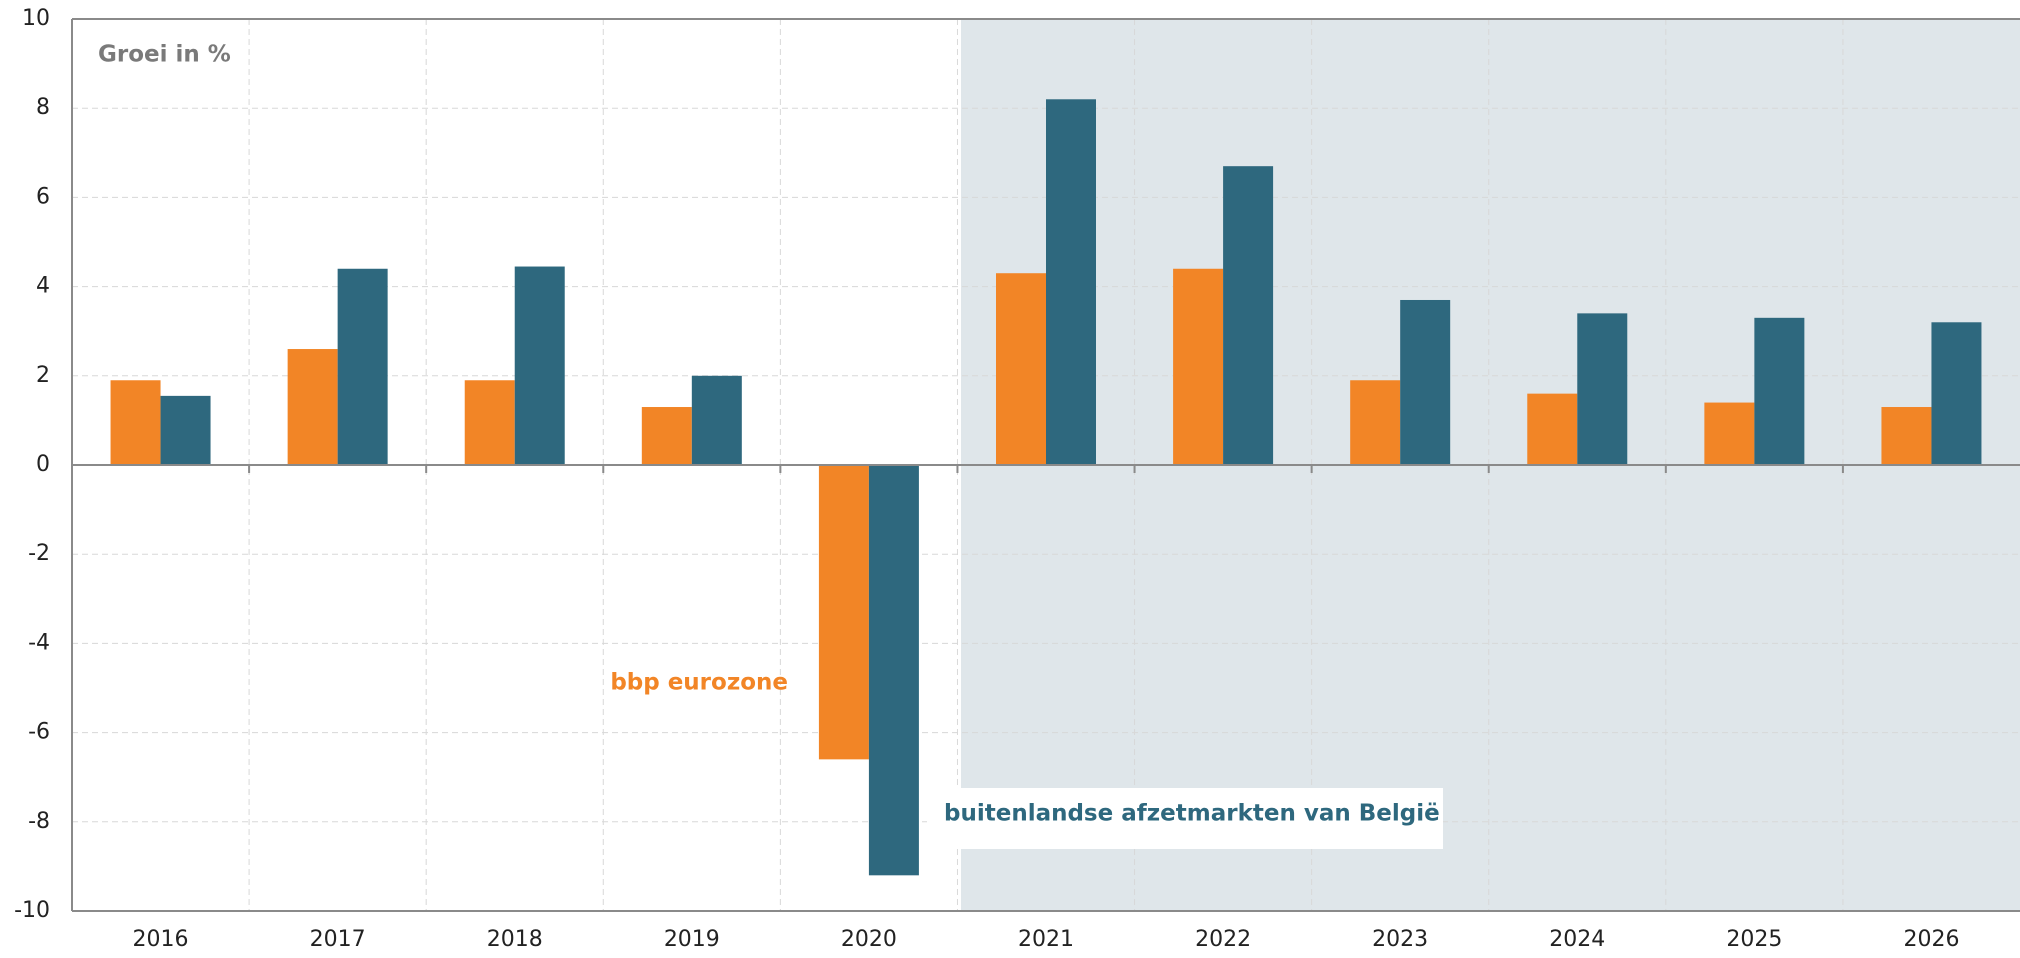 This screenshot has width=2020, height=958. Describe the element at coordinates (39, 732) in the screenshot. I see `y-tick-label: -6` at that location.